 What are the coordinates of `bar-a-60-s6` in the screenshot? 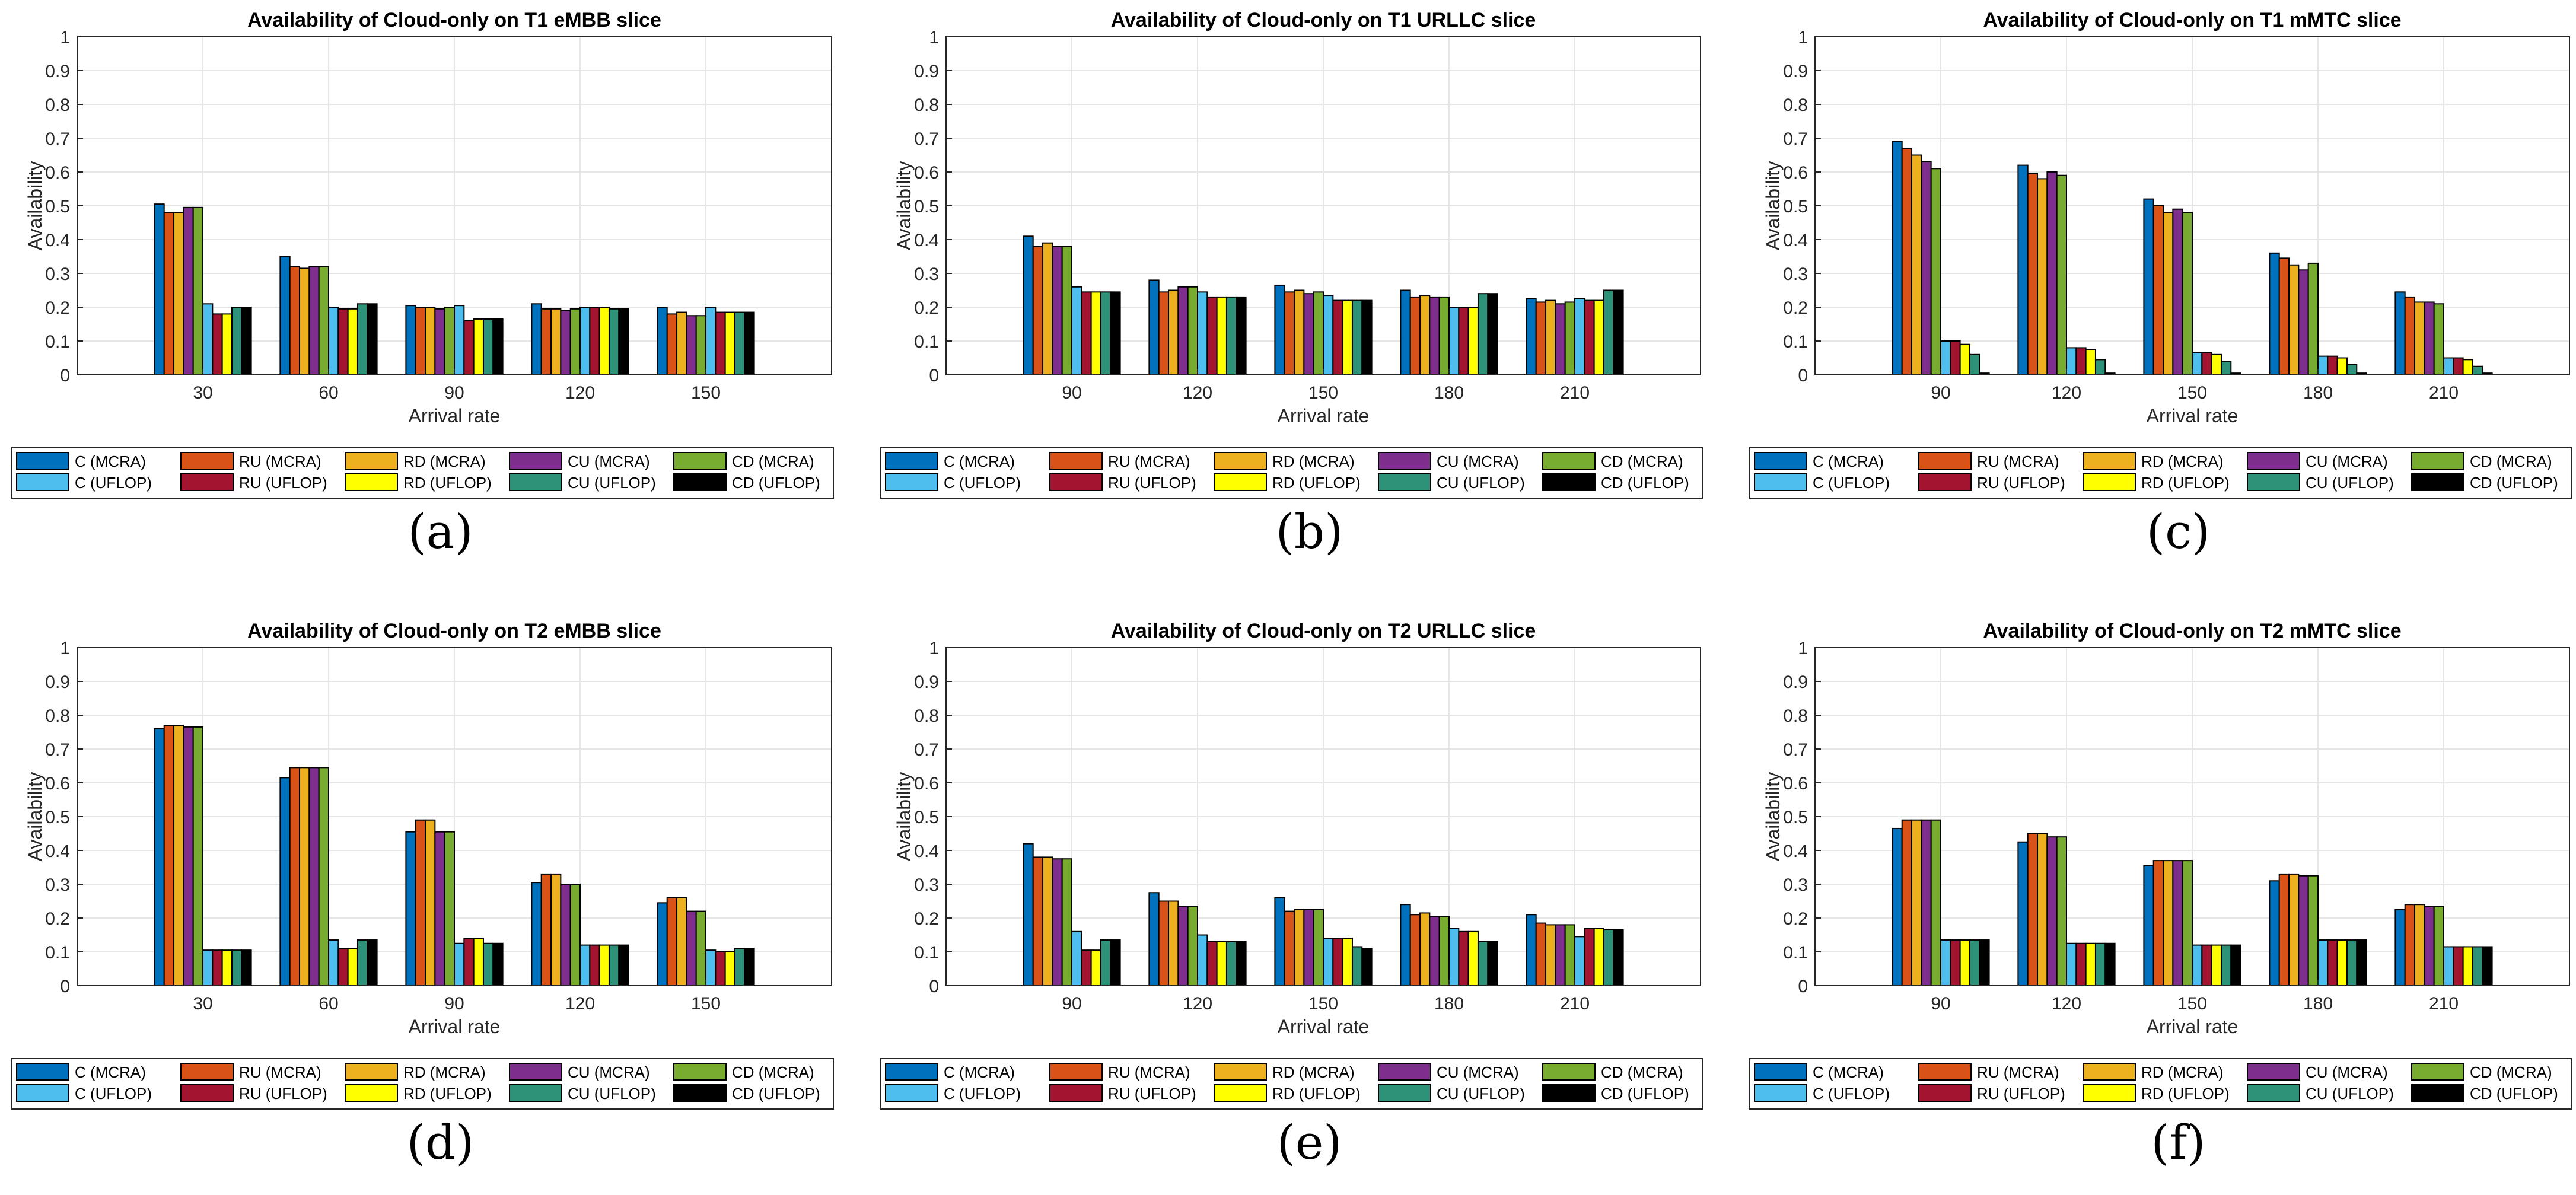 It's located at (333, 341).